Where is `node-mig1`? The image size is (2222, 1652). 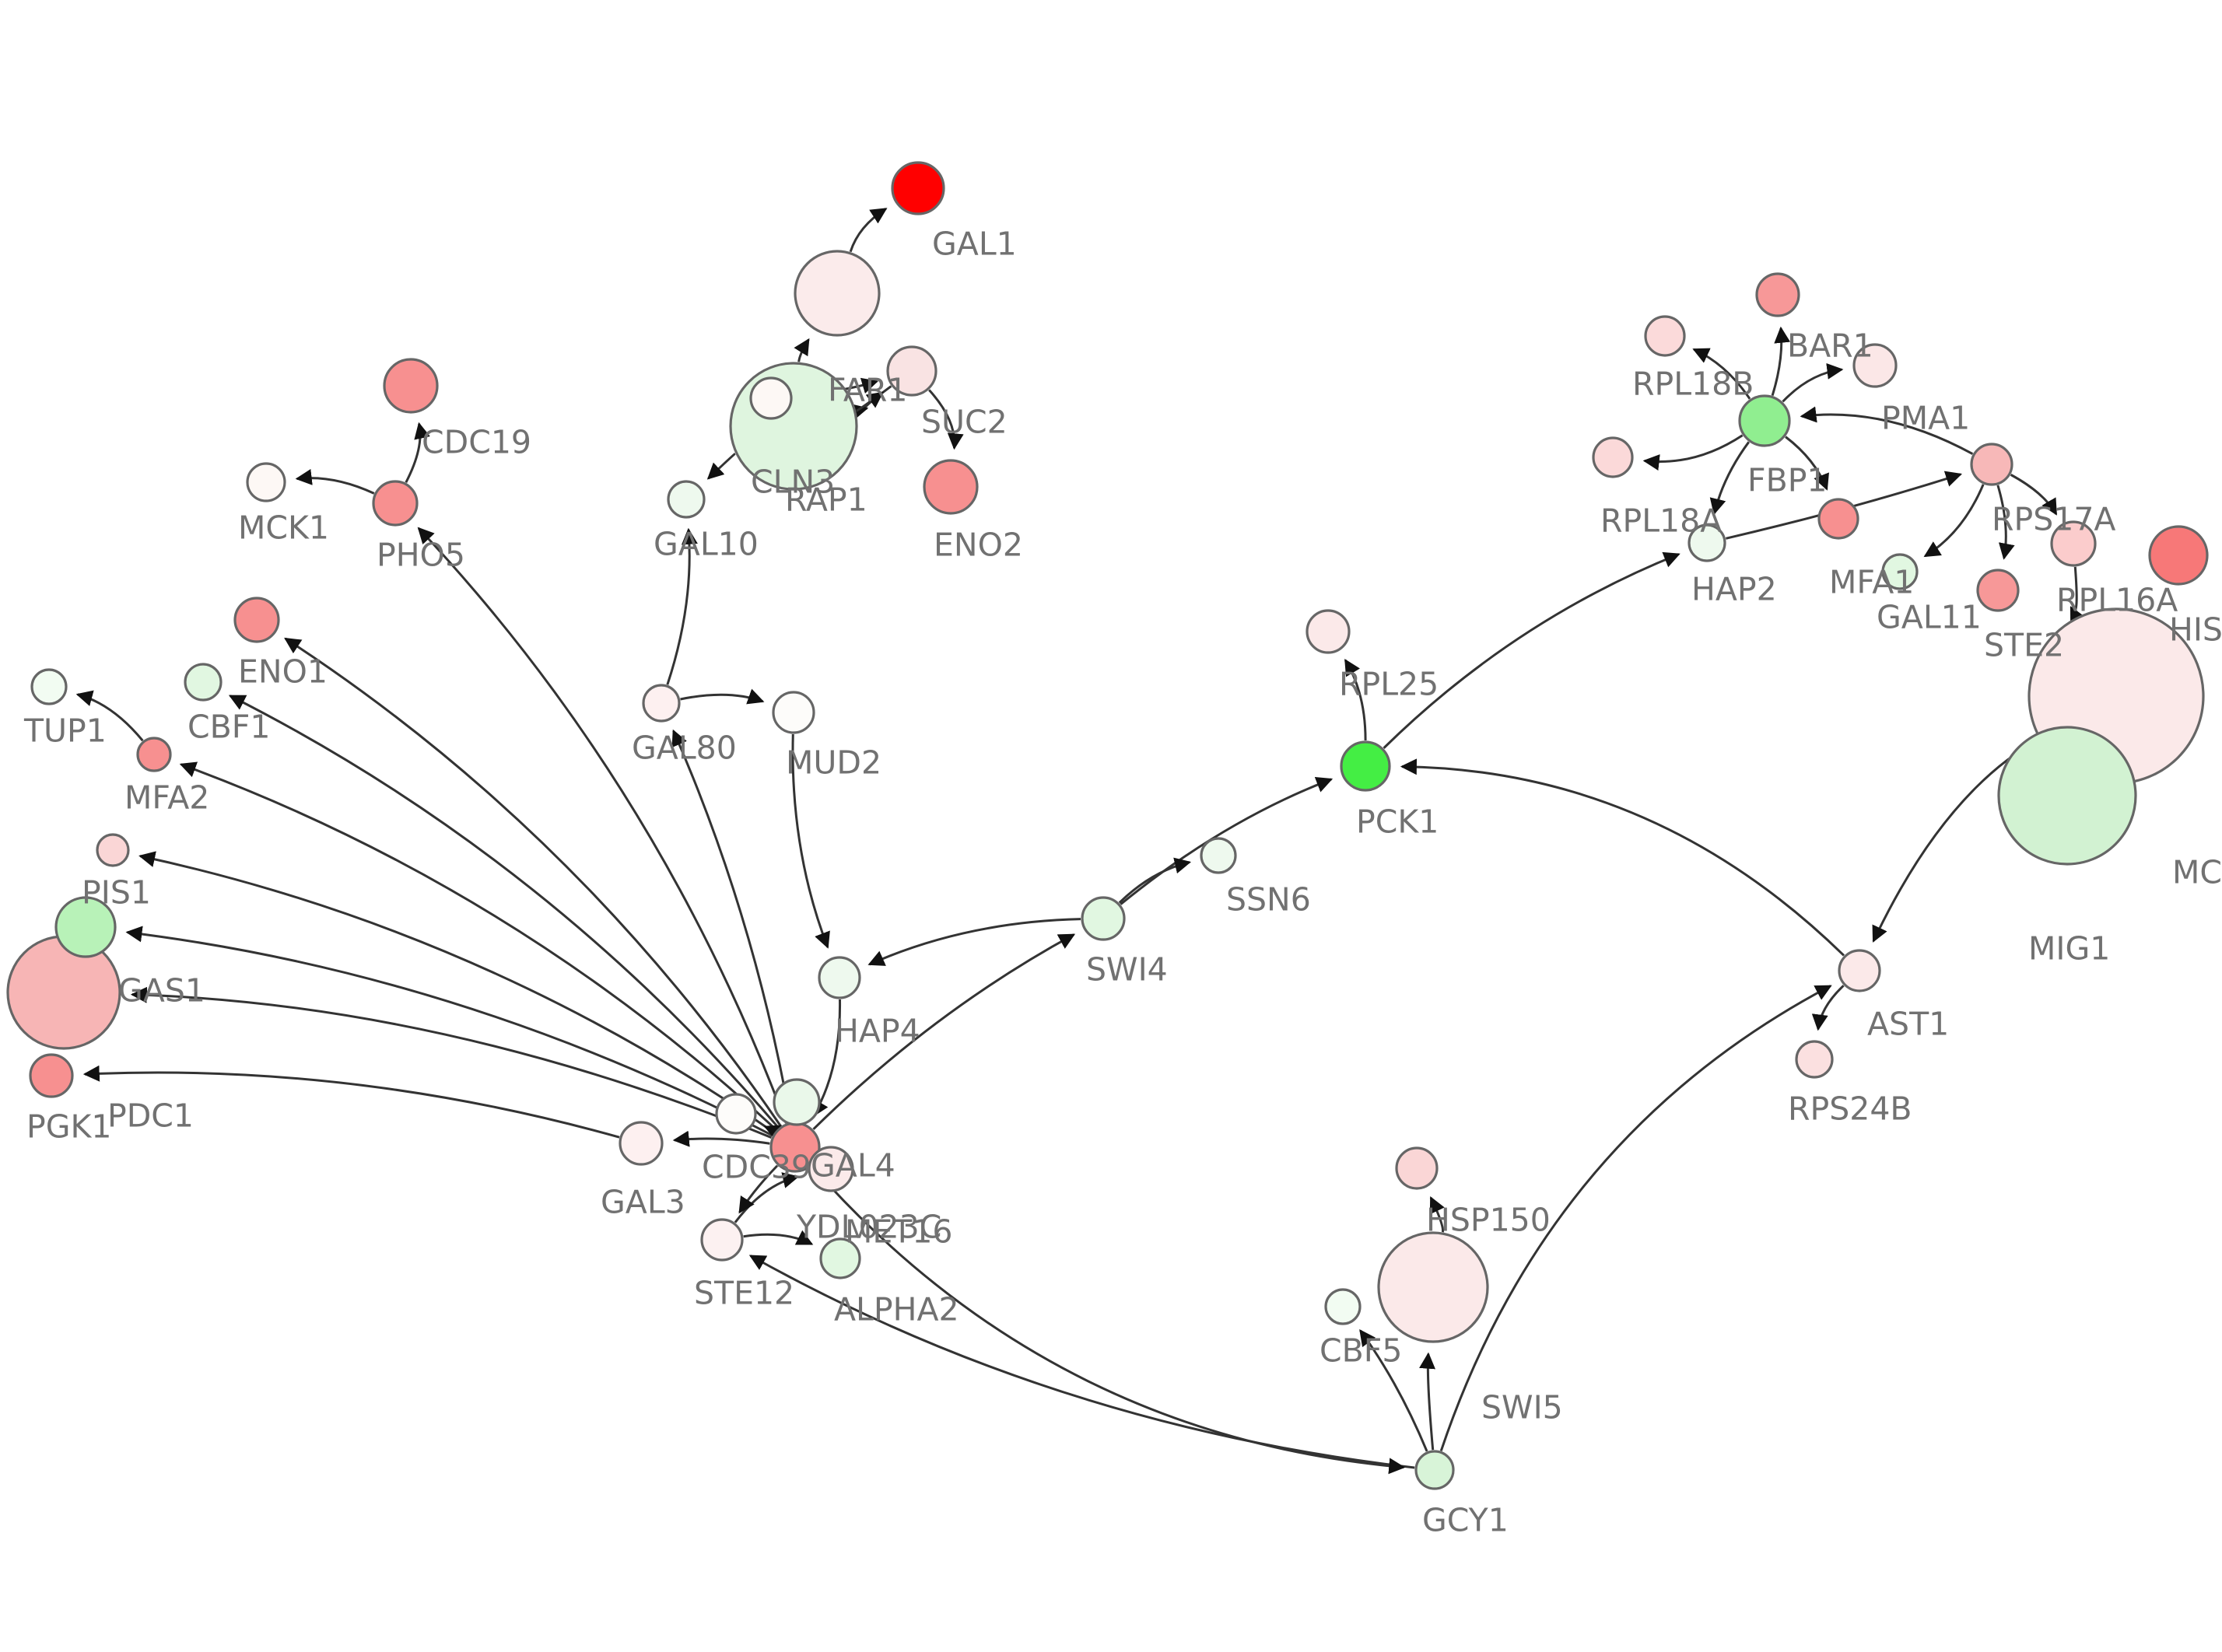
node-mig1 is located at coordinates (2067, 796).